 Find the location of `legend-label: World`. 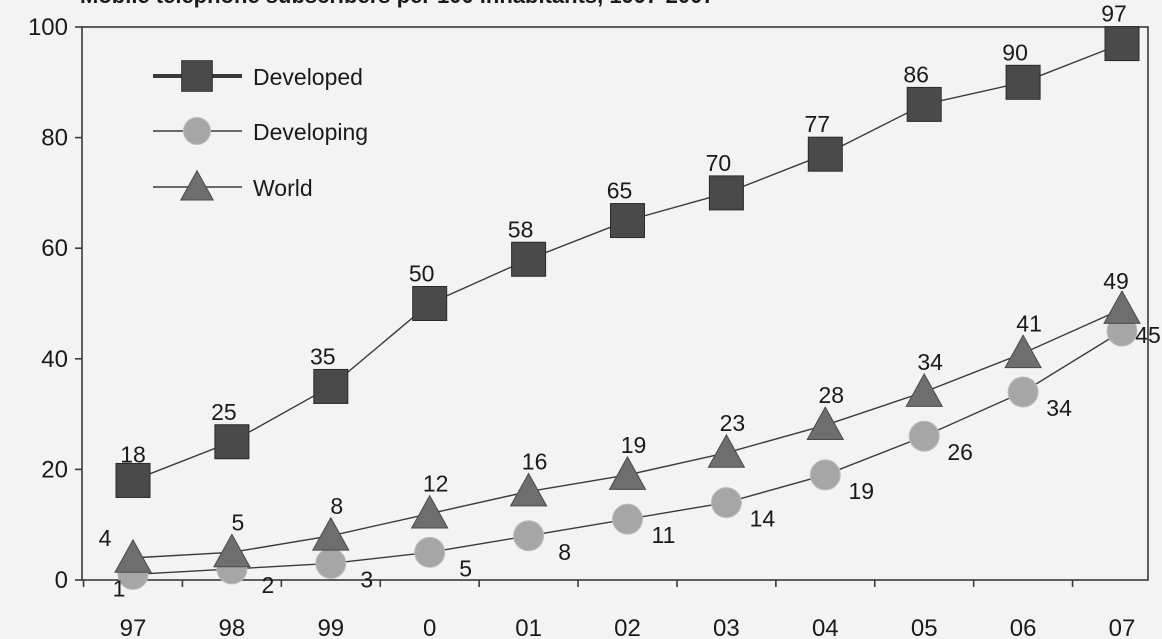

legend-label: World is located at coordinates (283, 188).